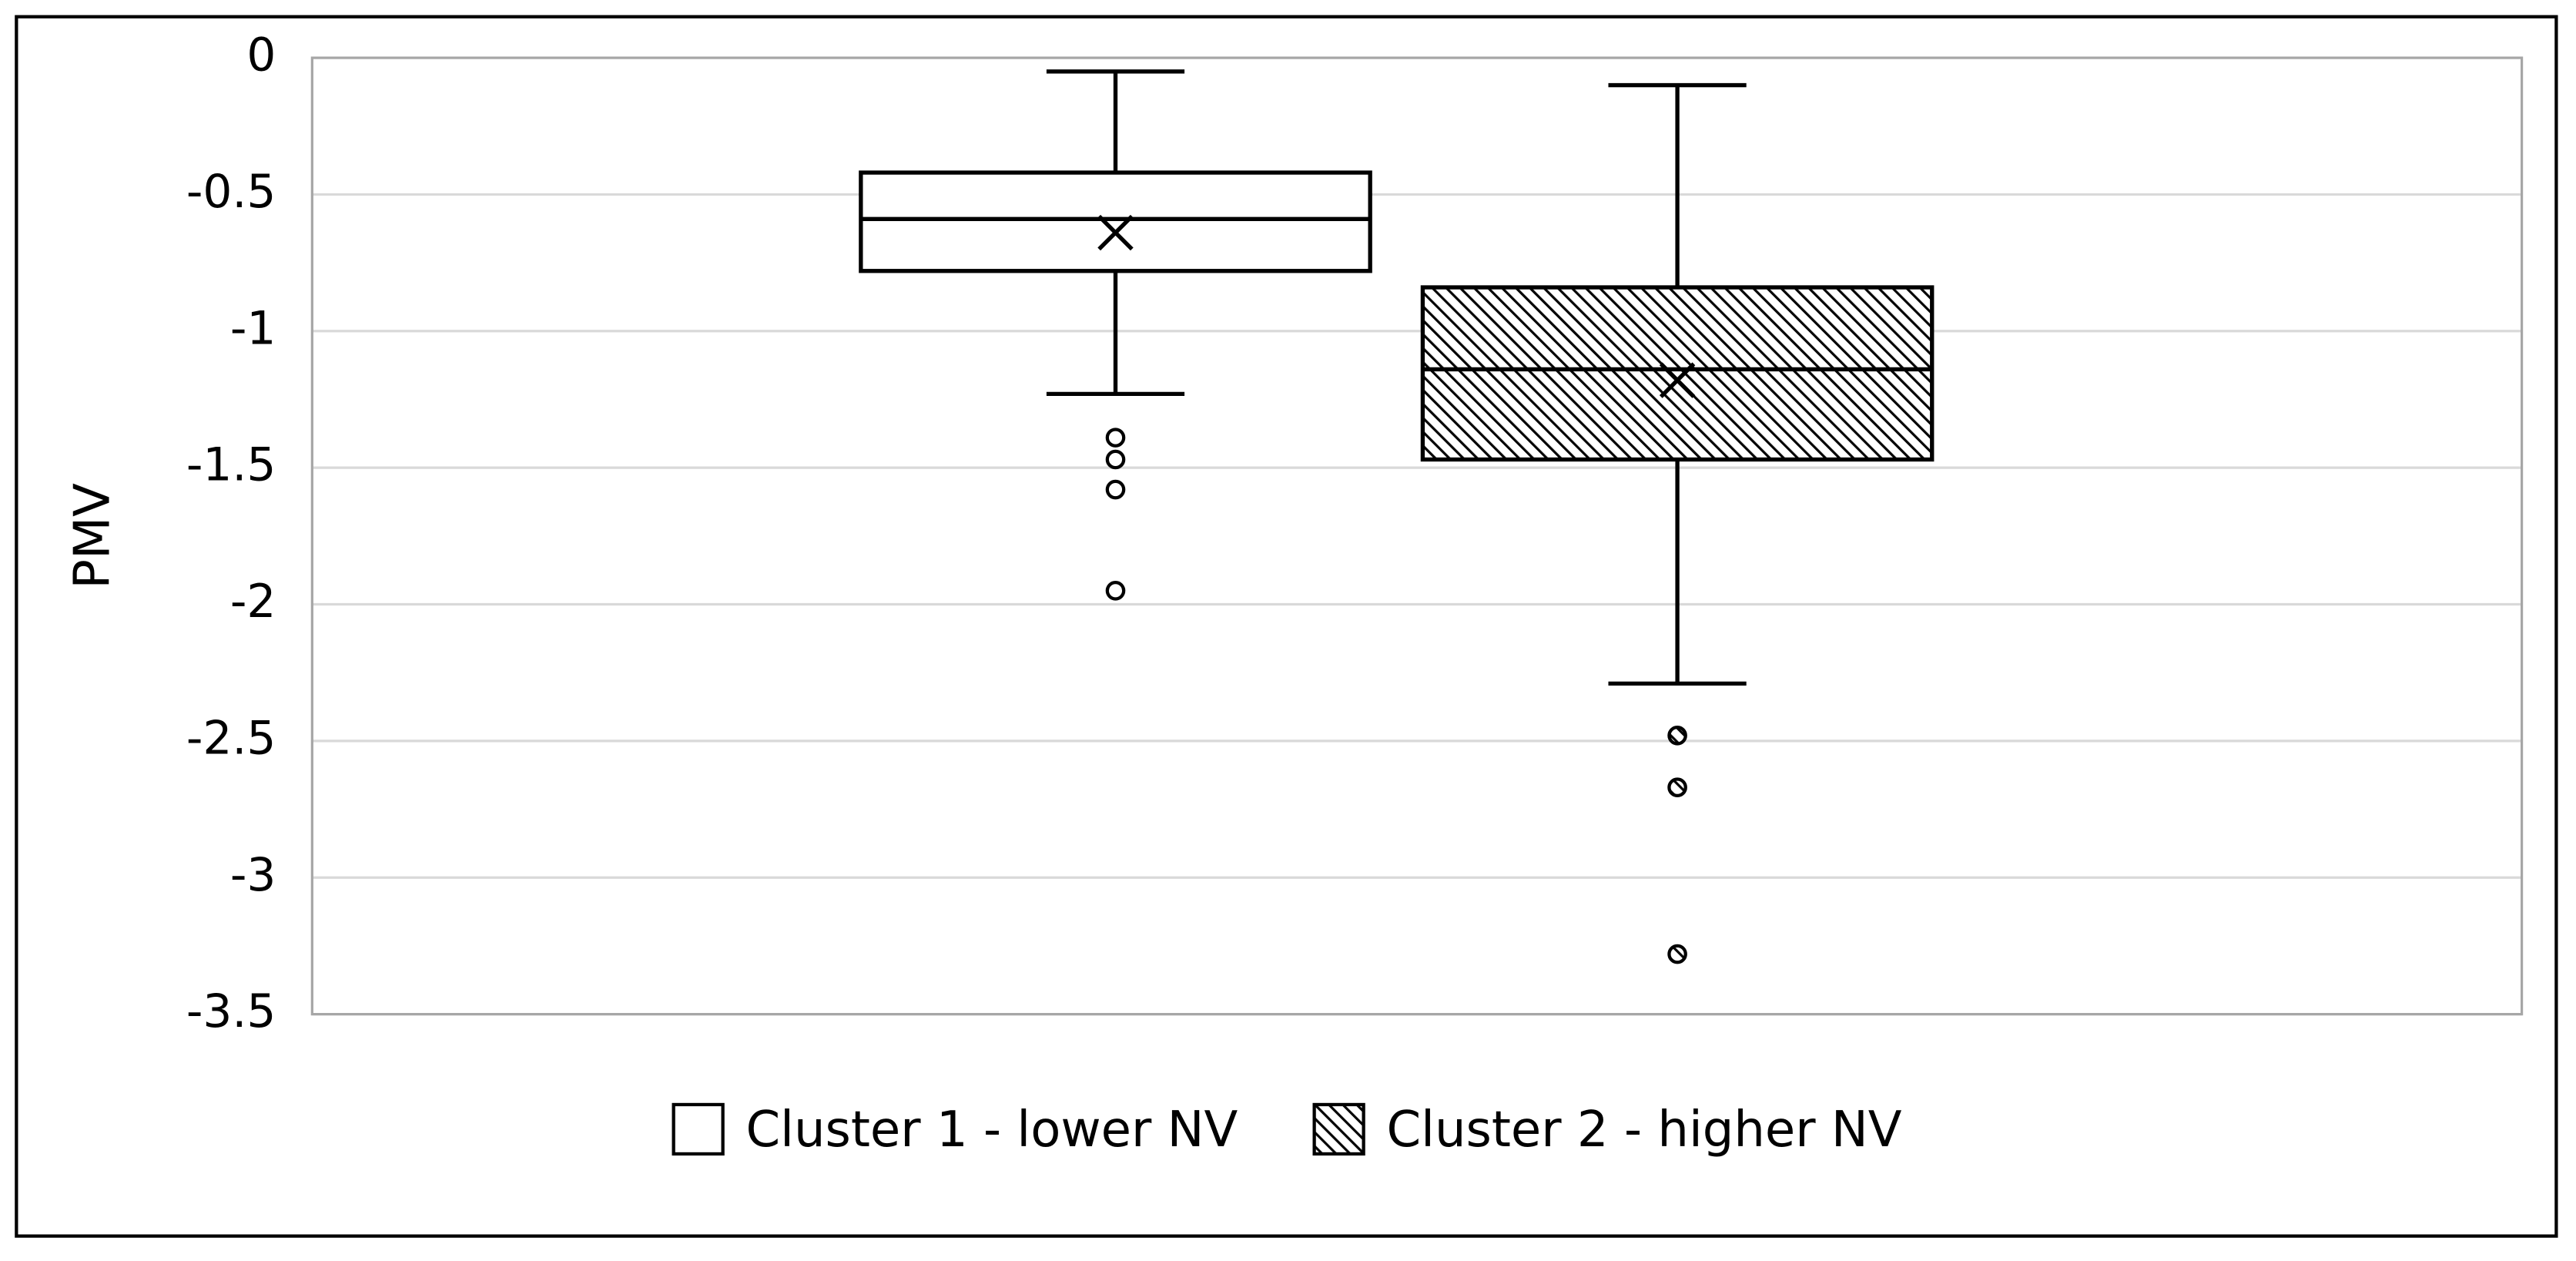 The height and width of the screenshot is (1261, 2576). Describe the element at coordinates (231, 738) in the screenshot. I see `y-tick-label: -2.5` at that location.